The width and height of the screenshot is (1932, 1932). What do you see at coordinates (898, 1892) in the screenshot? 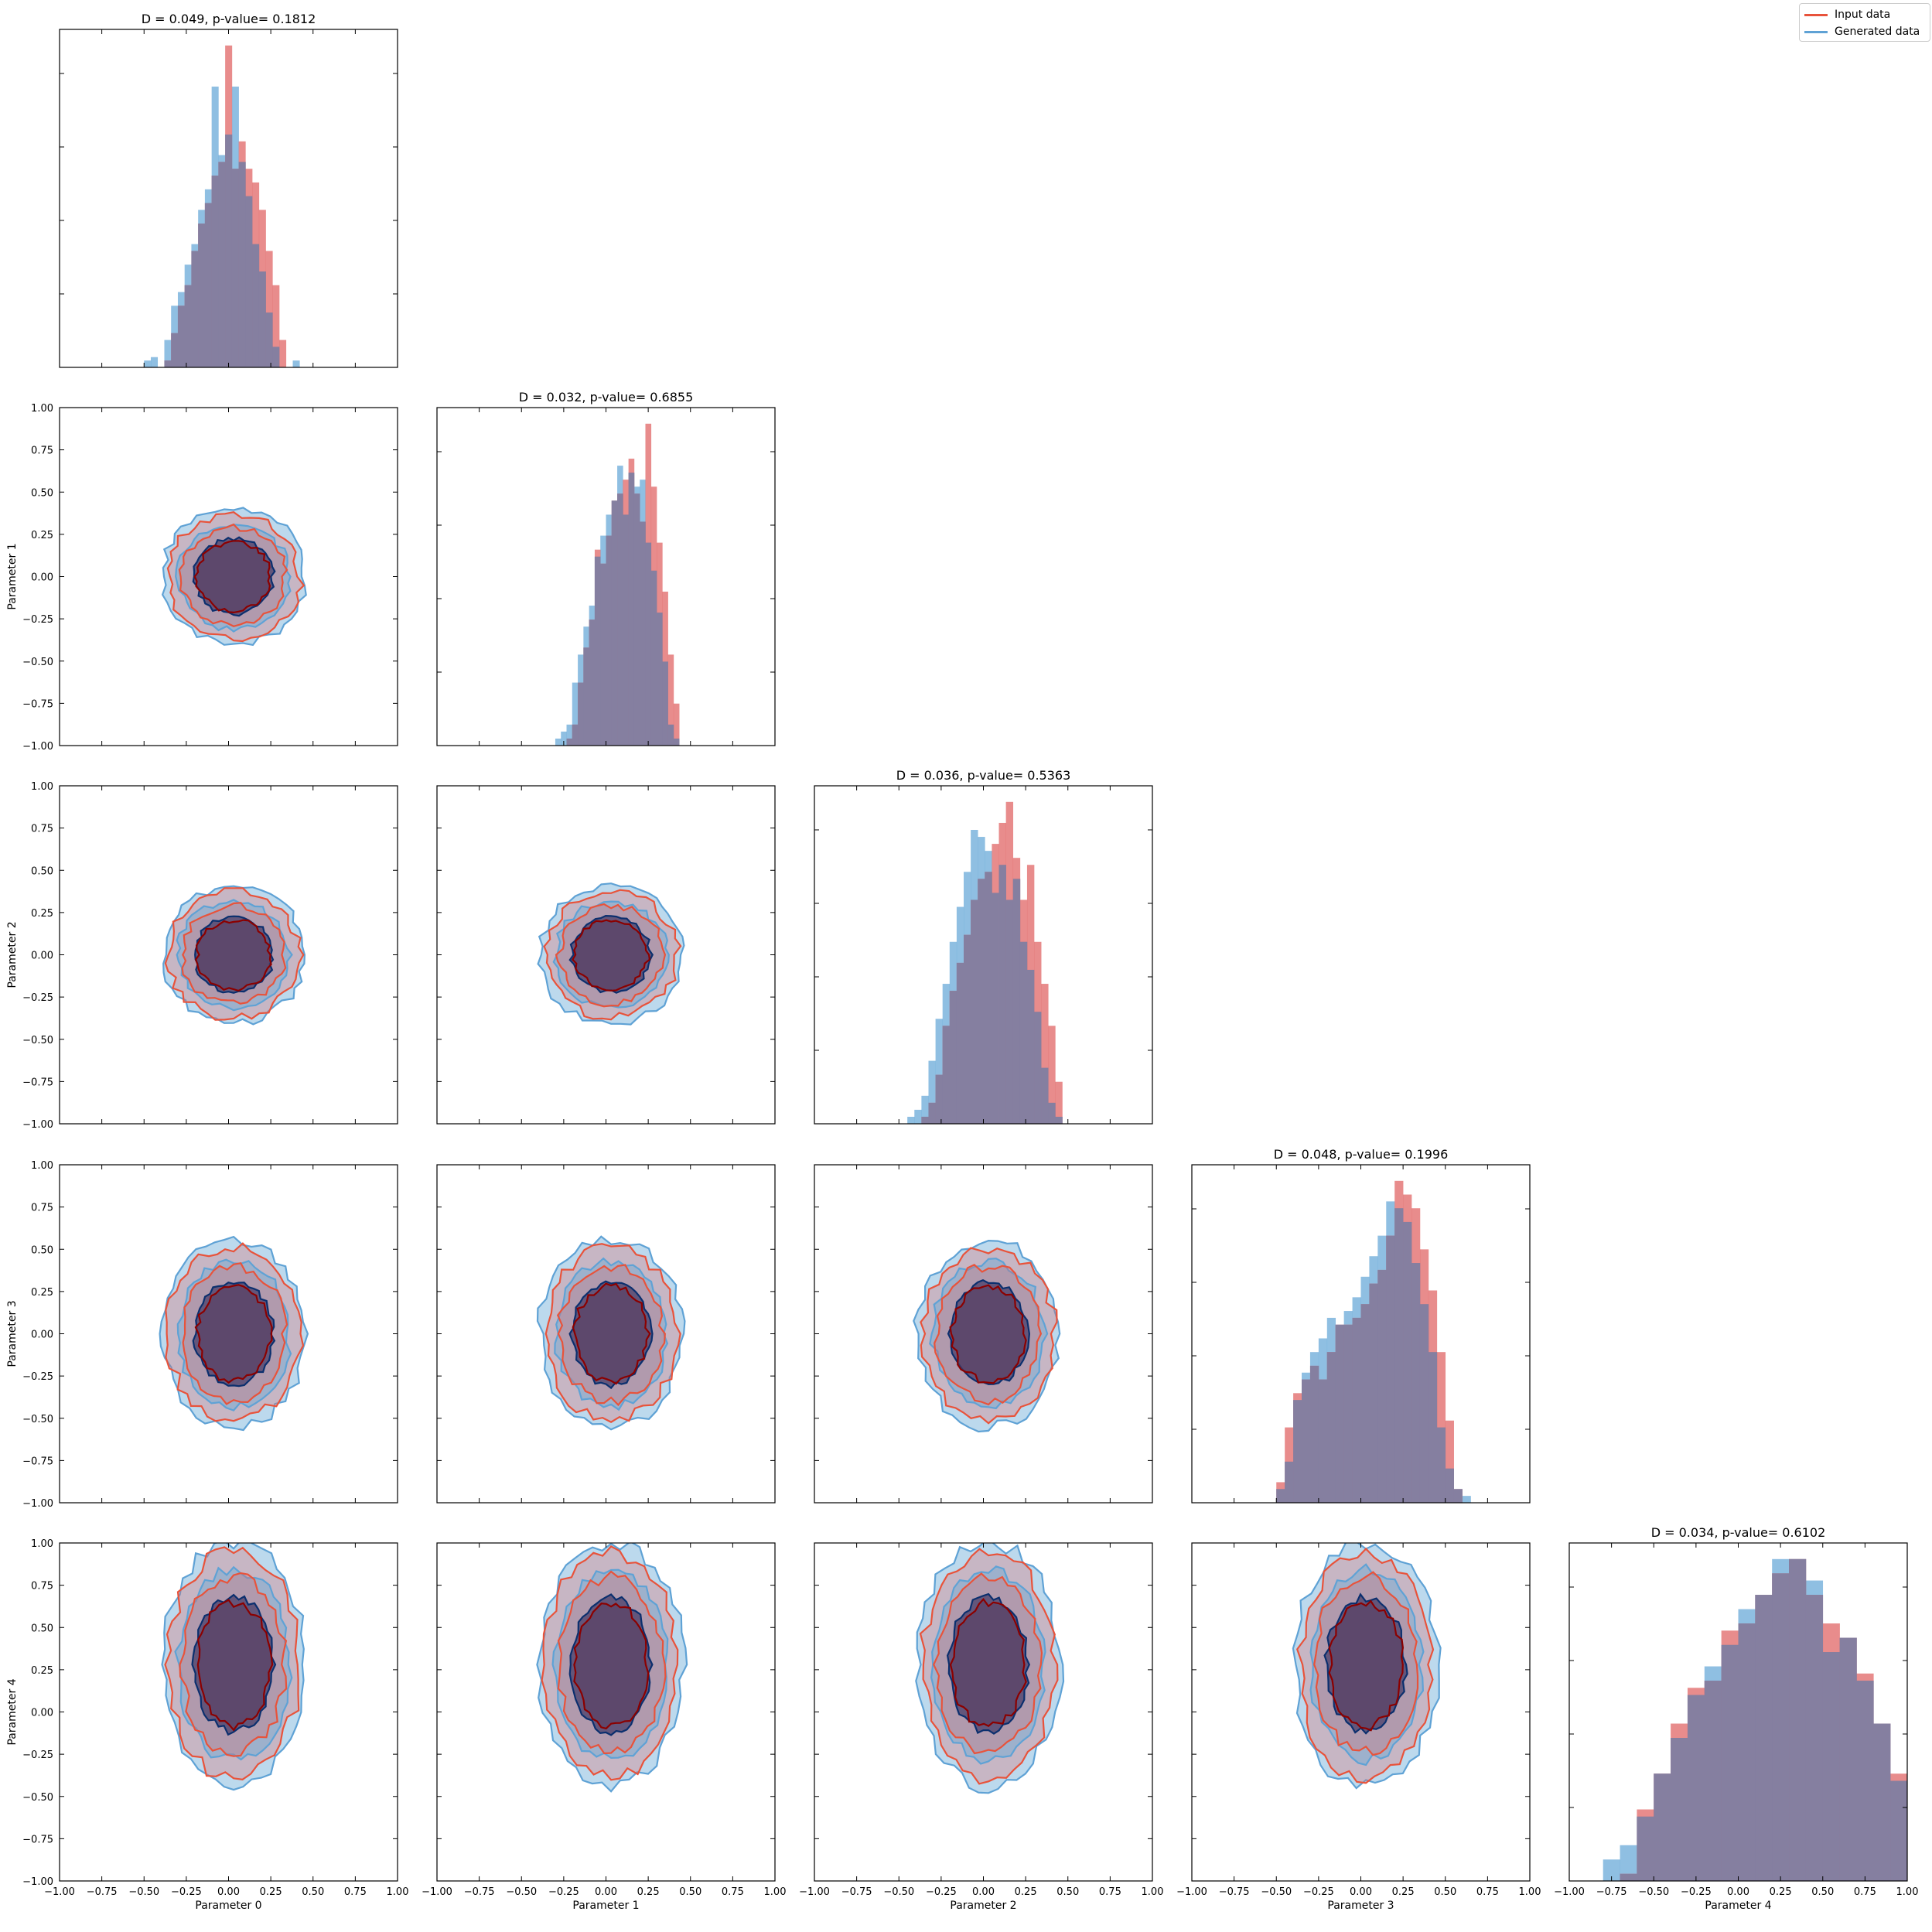
I see `x-tick-label: −0.50` at bounding box center [898, 1892].